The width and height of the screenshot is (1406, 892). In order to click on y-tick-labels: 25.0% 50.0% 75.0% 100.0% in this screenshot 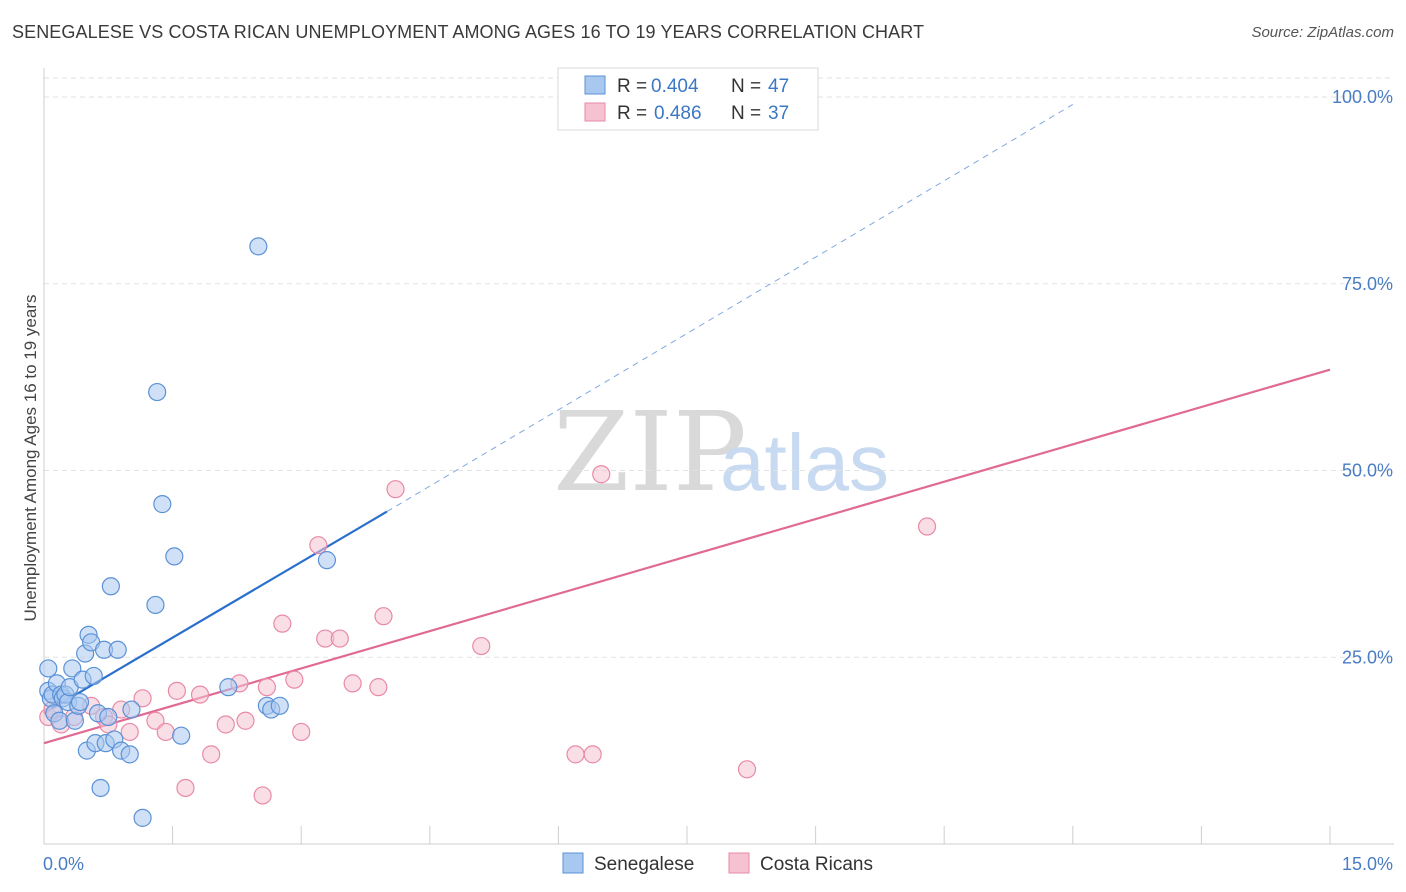, I will do `click(1362, 377)`.